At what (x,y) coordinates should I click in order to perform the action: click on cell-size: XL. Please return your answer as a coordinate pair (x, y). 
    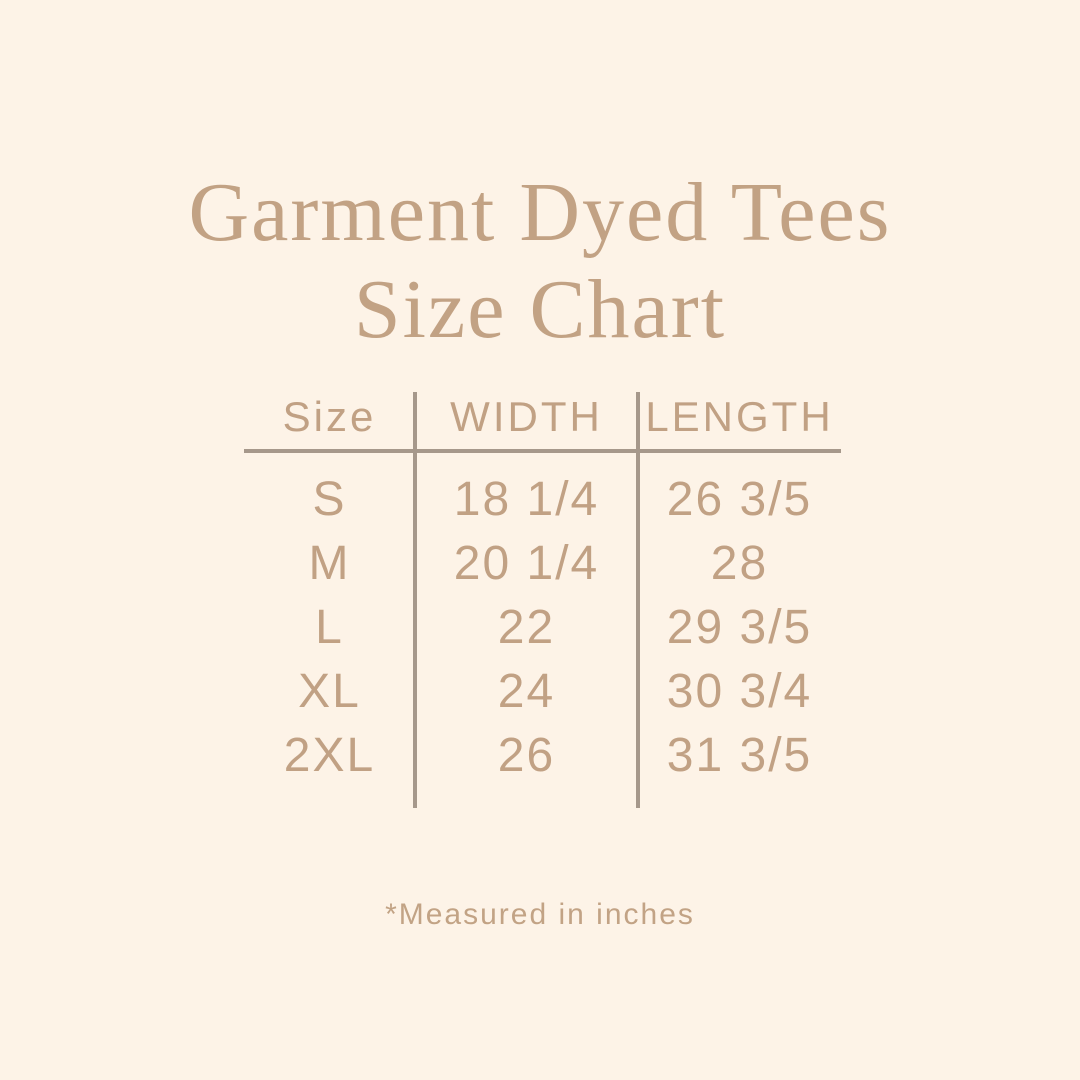
    Looking at the image, I should click on (329, 691).